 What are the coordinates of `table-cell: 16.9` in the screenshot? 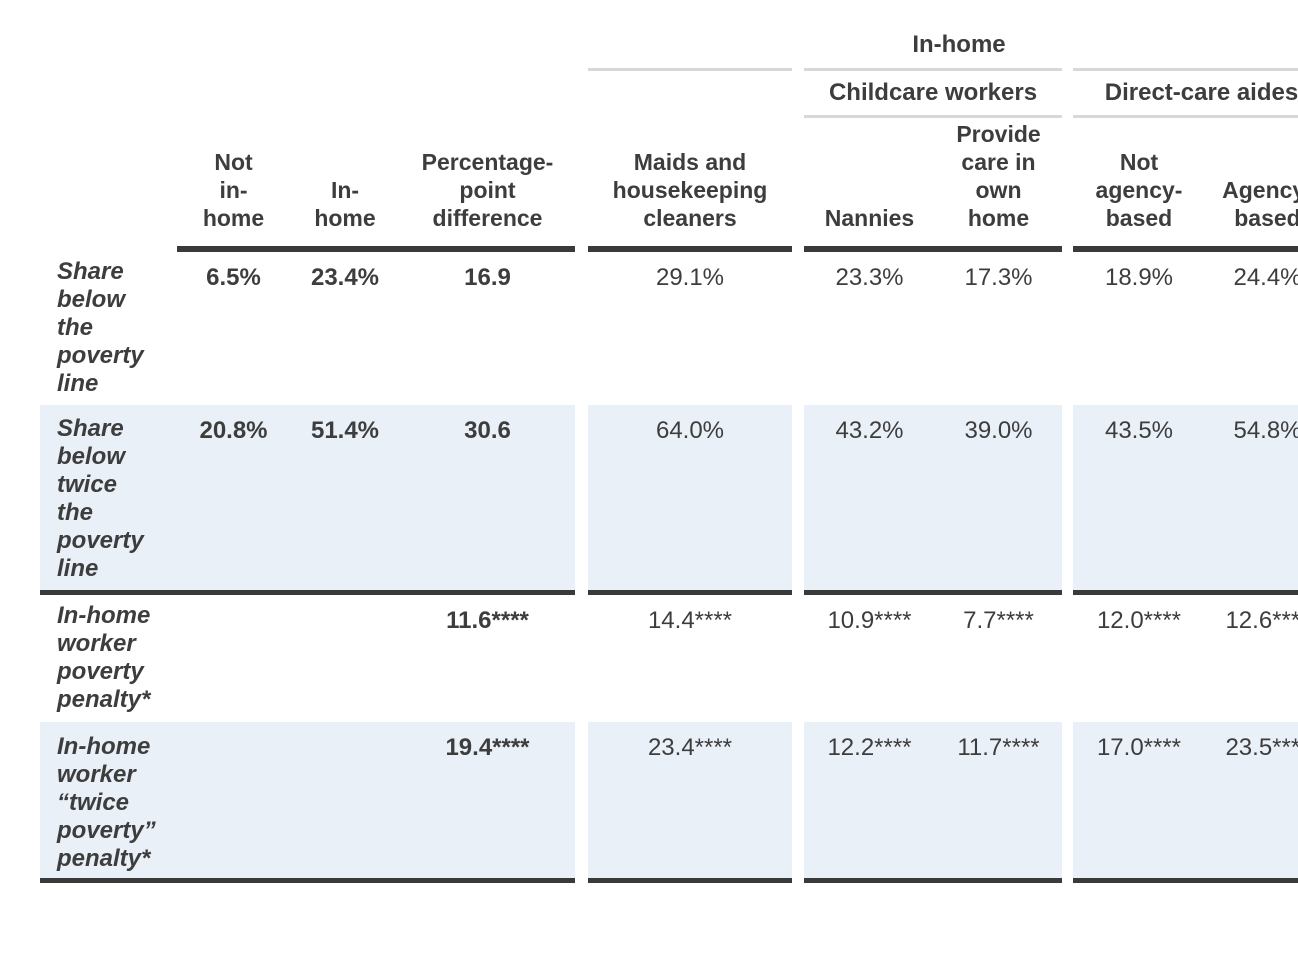 It's located at (487, 277).